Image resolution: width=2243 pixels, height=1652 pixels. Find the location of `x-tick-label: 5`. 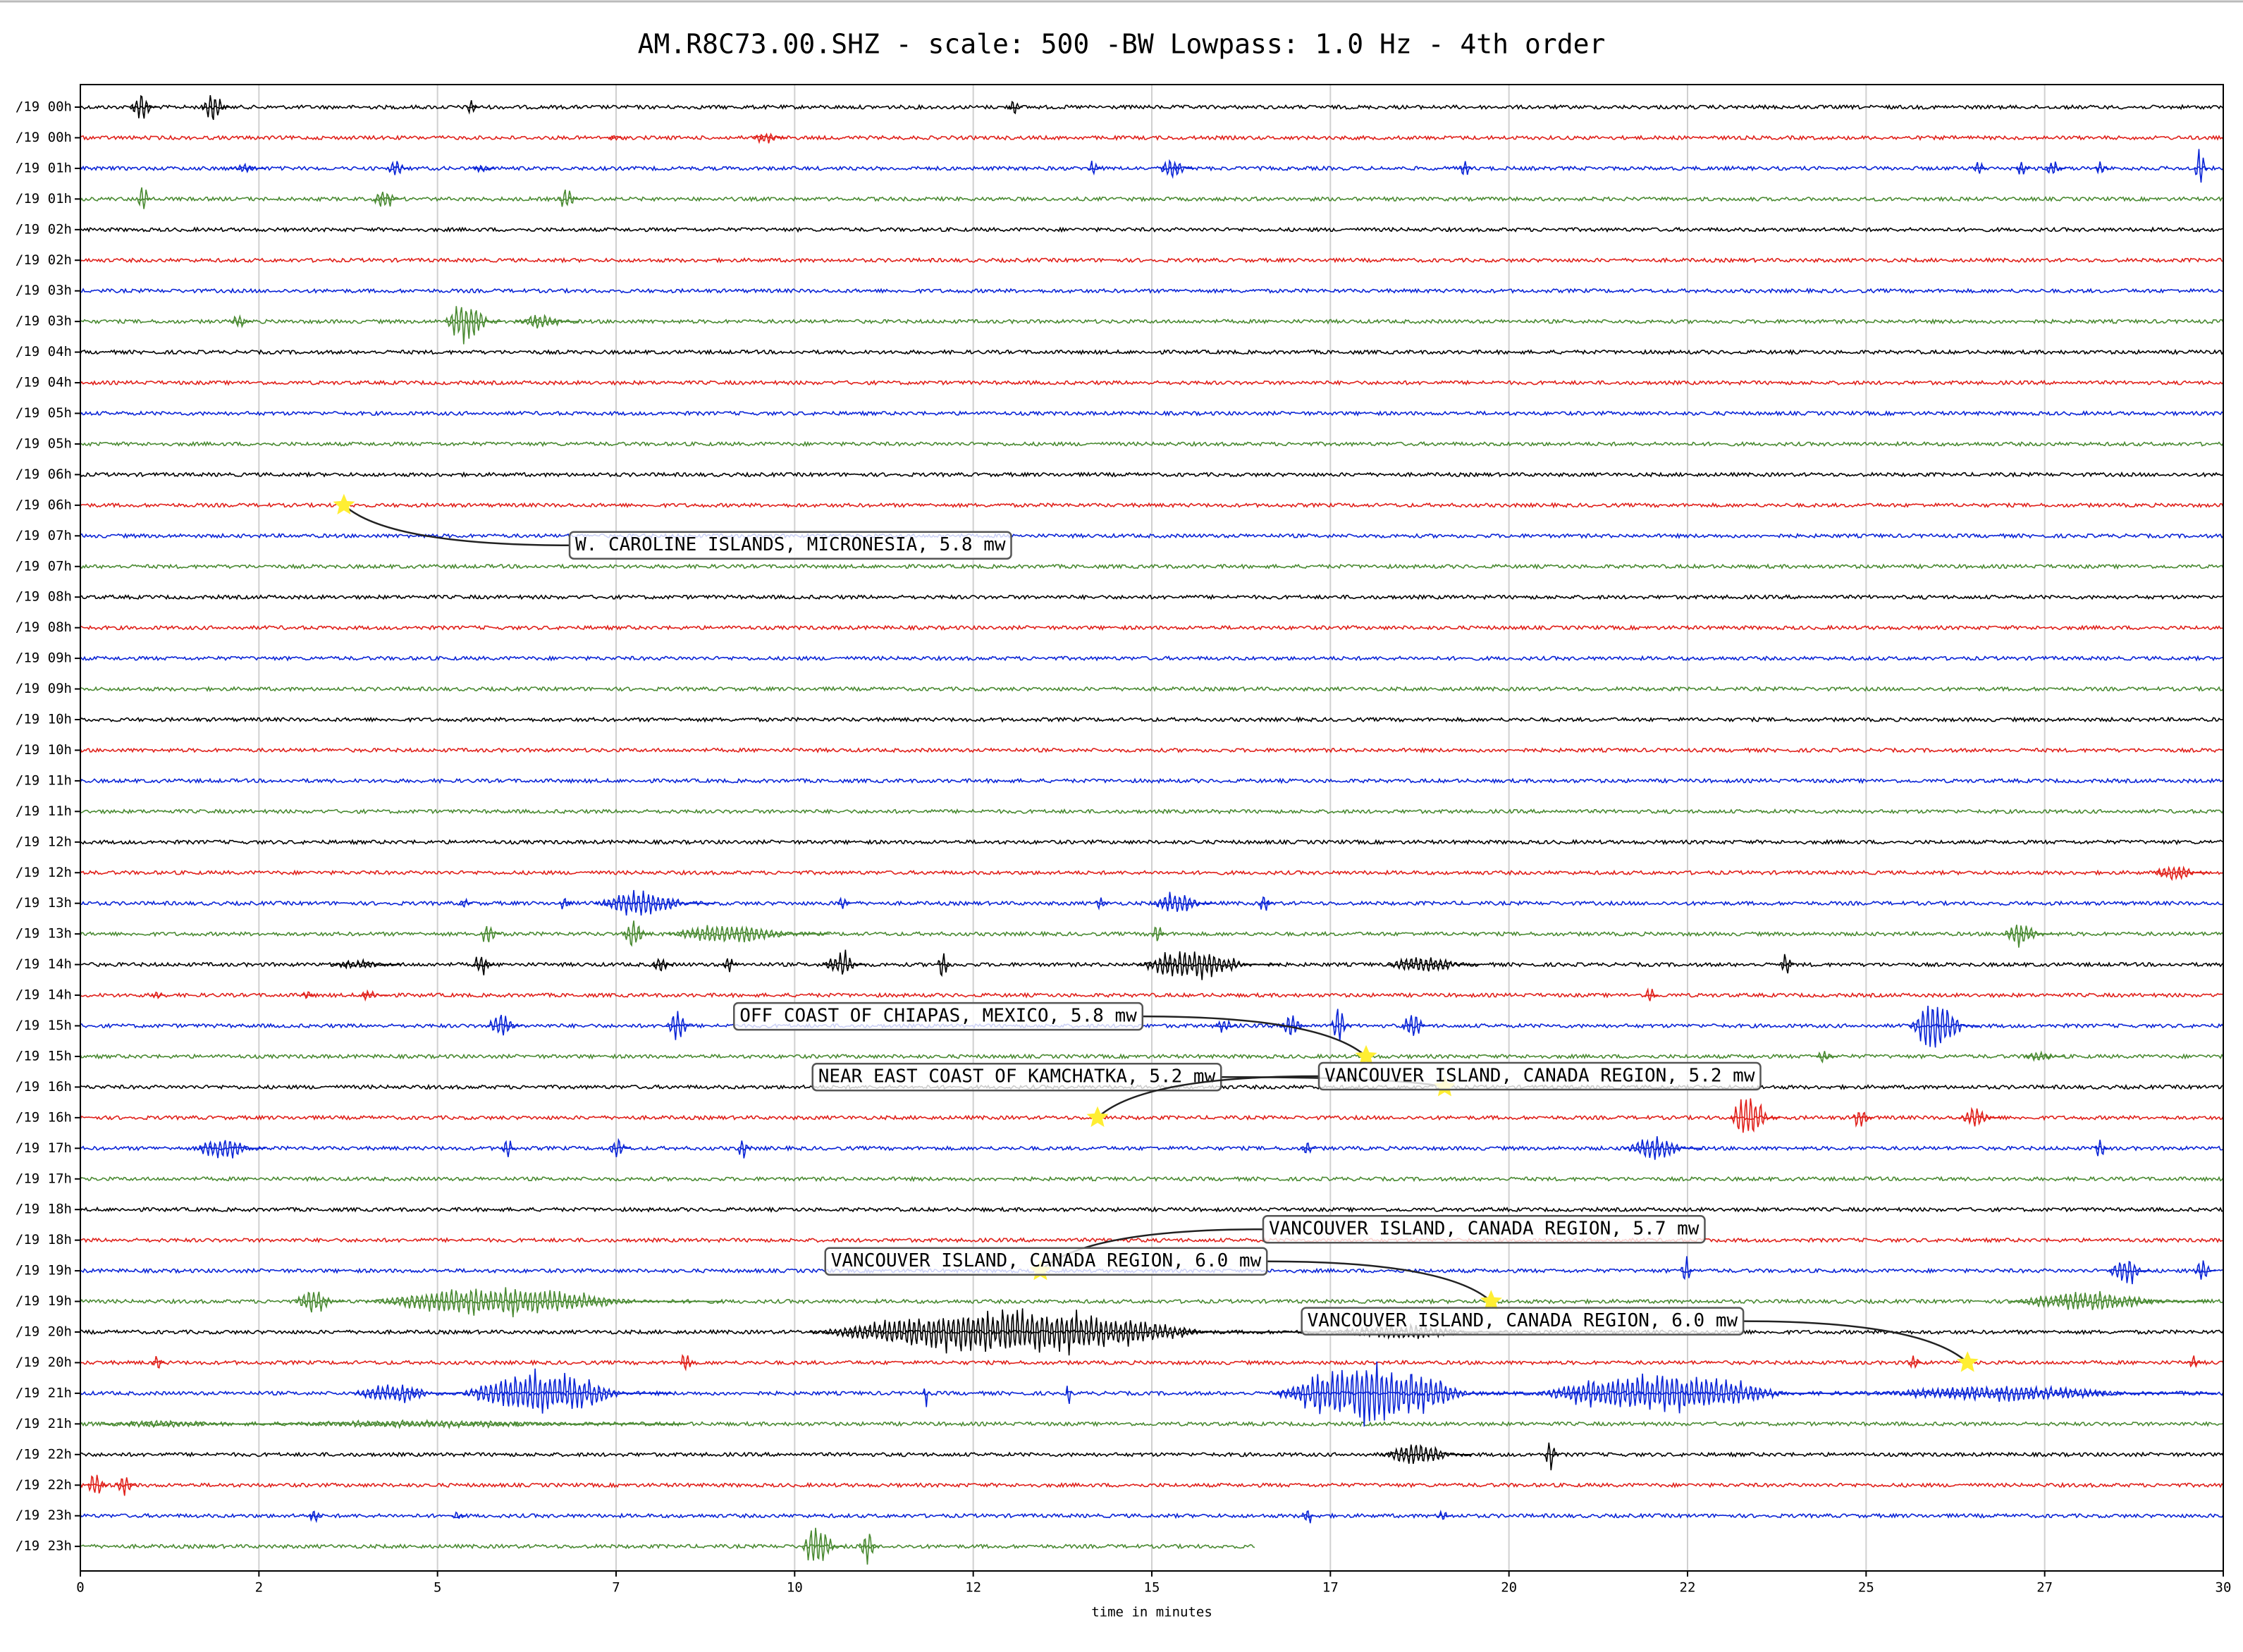

x-tick-label: 5 is located at coordinates (438, 1588).